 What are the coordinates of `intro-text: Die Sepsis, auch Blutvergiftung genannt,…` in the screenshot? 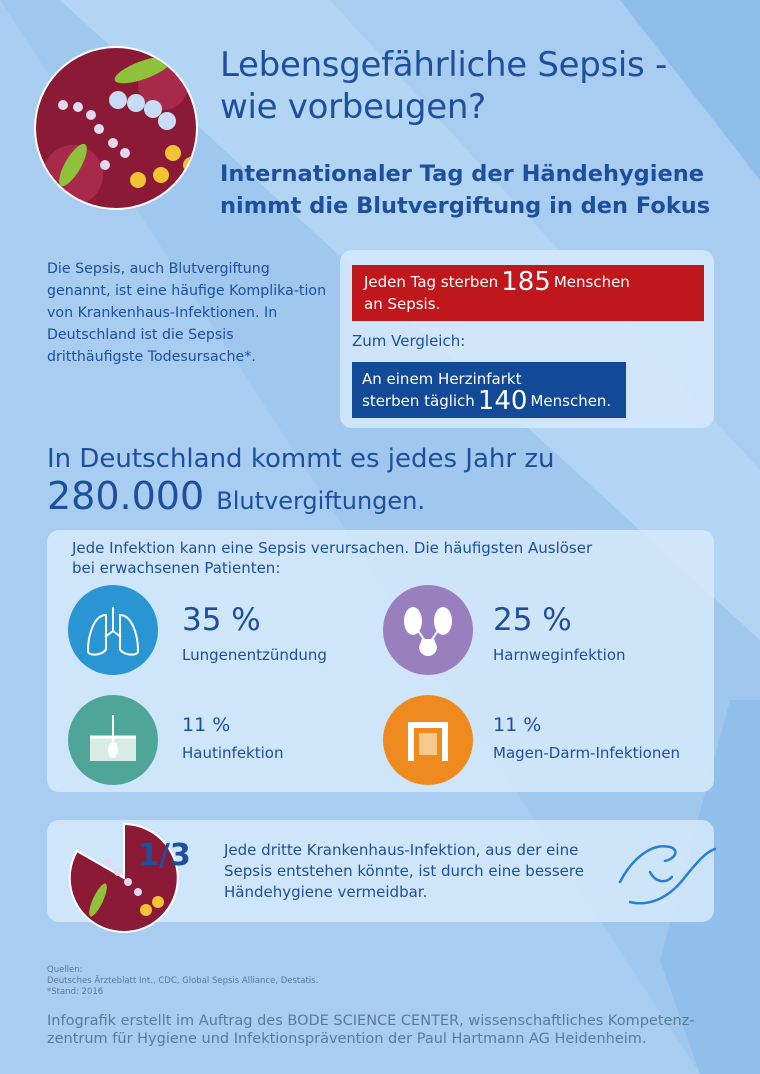 It's located at (187, 313).